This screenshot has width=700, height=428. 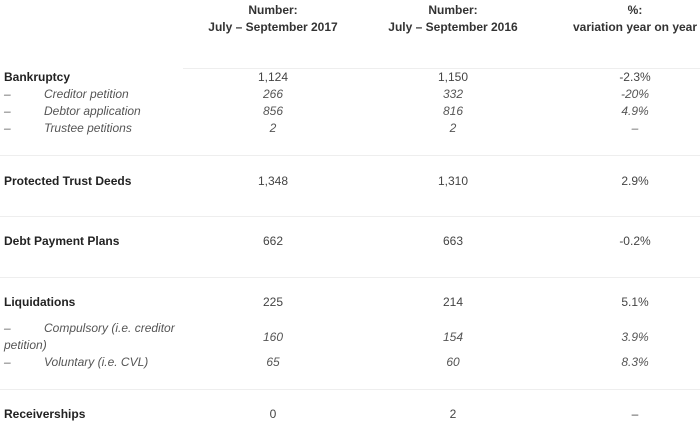 I want to click on row-label: Trustee petitions, so click(x=88, y=128).